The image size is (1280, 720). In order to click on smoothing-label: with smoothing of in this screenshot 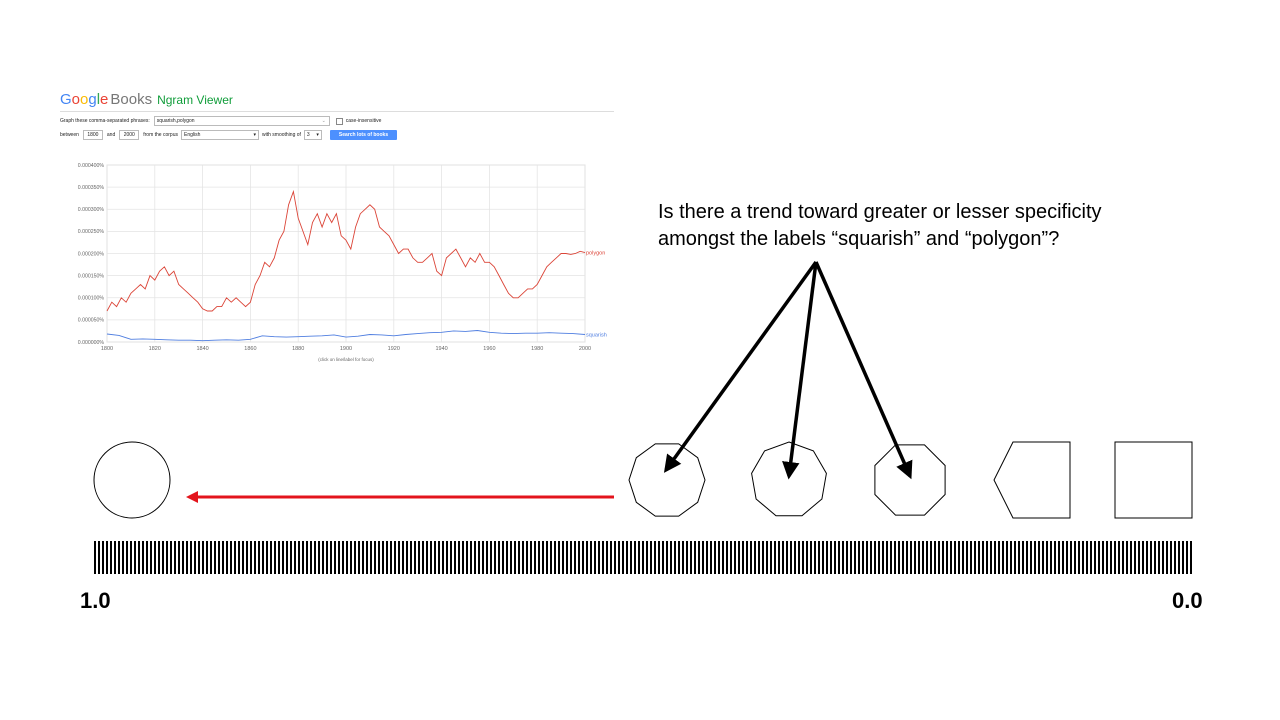, I will do `click(281, 135)`.